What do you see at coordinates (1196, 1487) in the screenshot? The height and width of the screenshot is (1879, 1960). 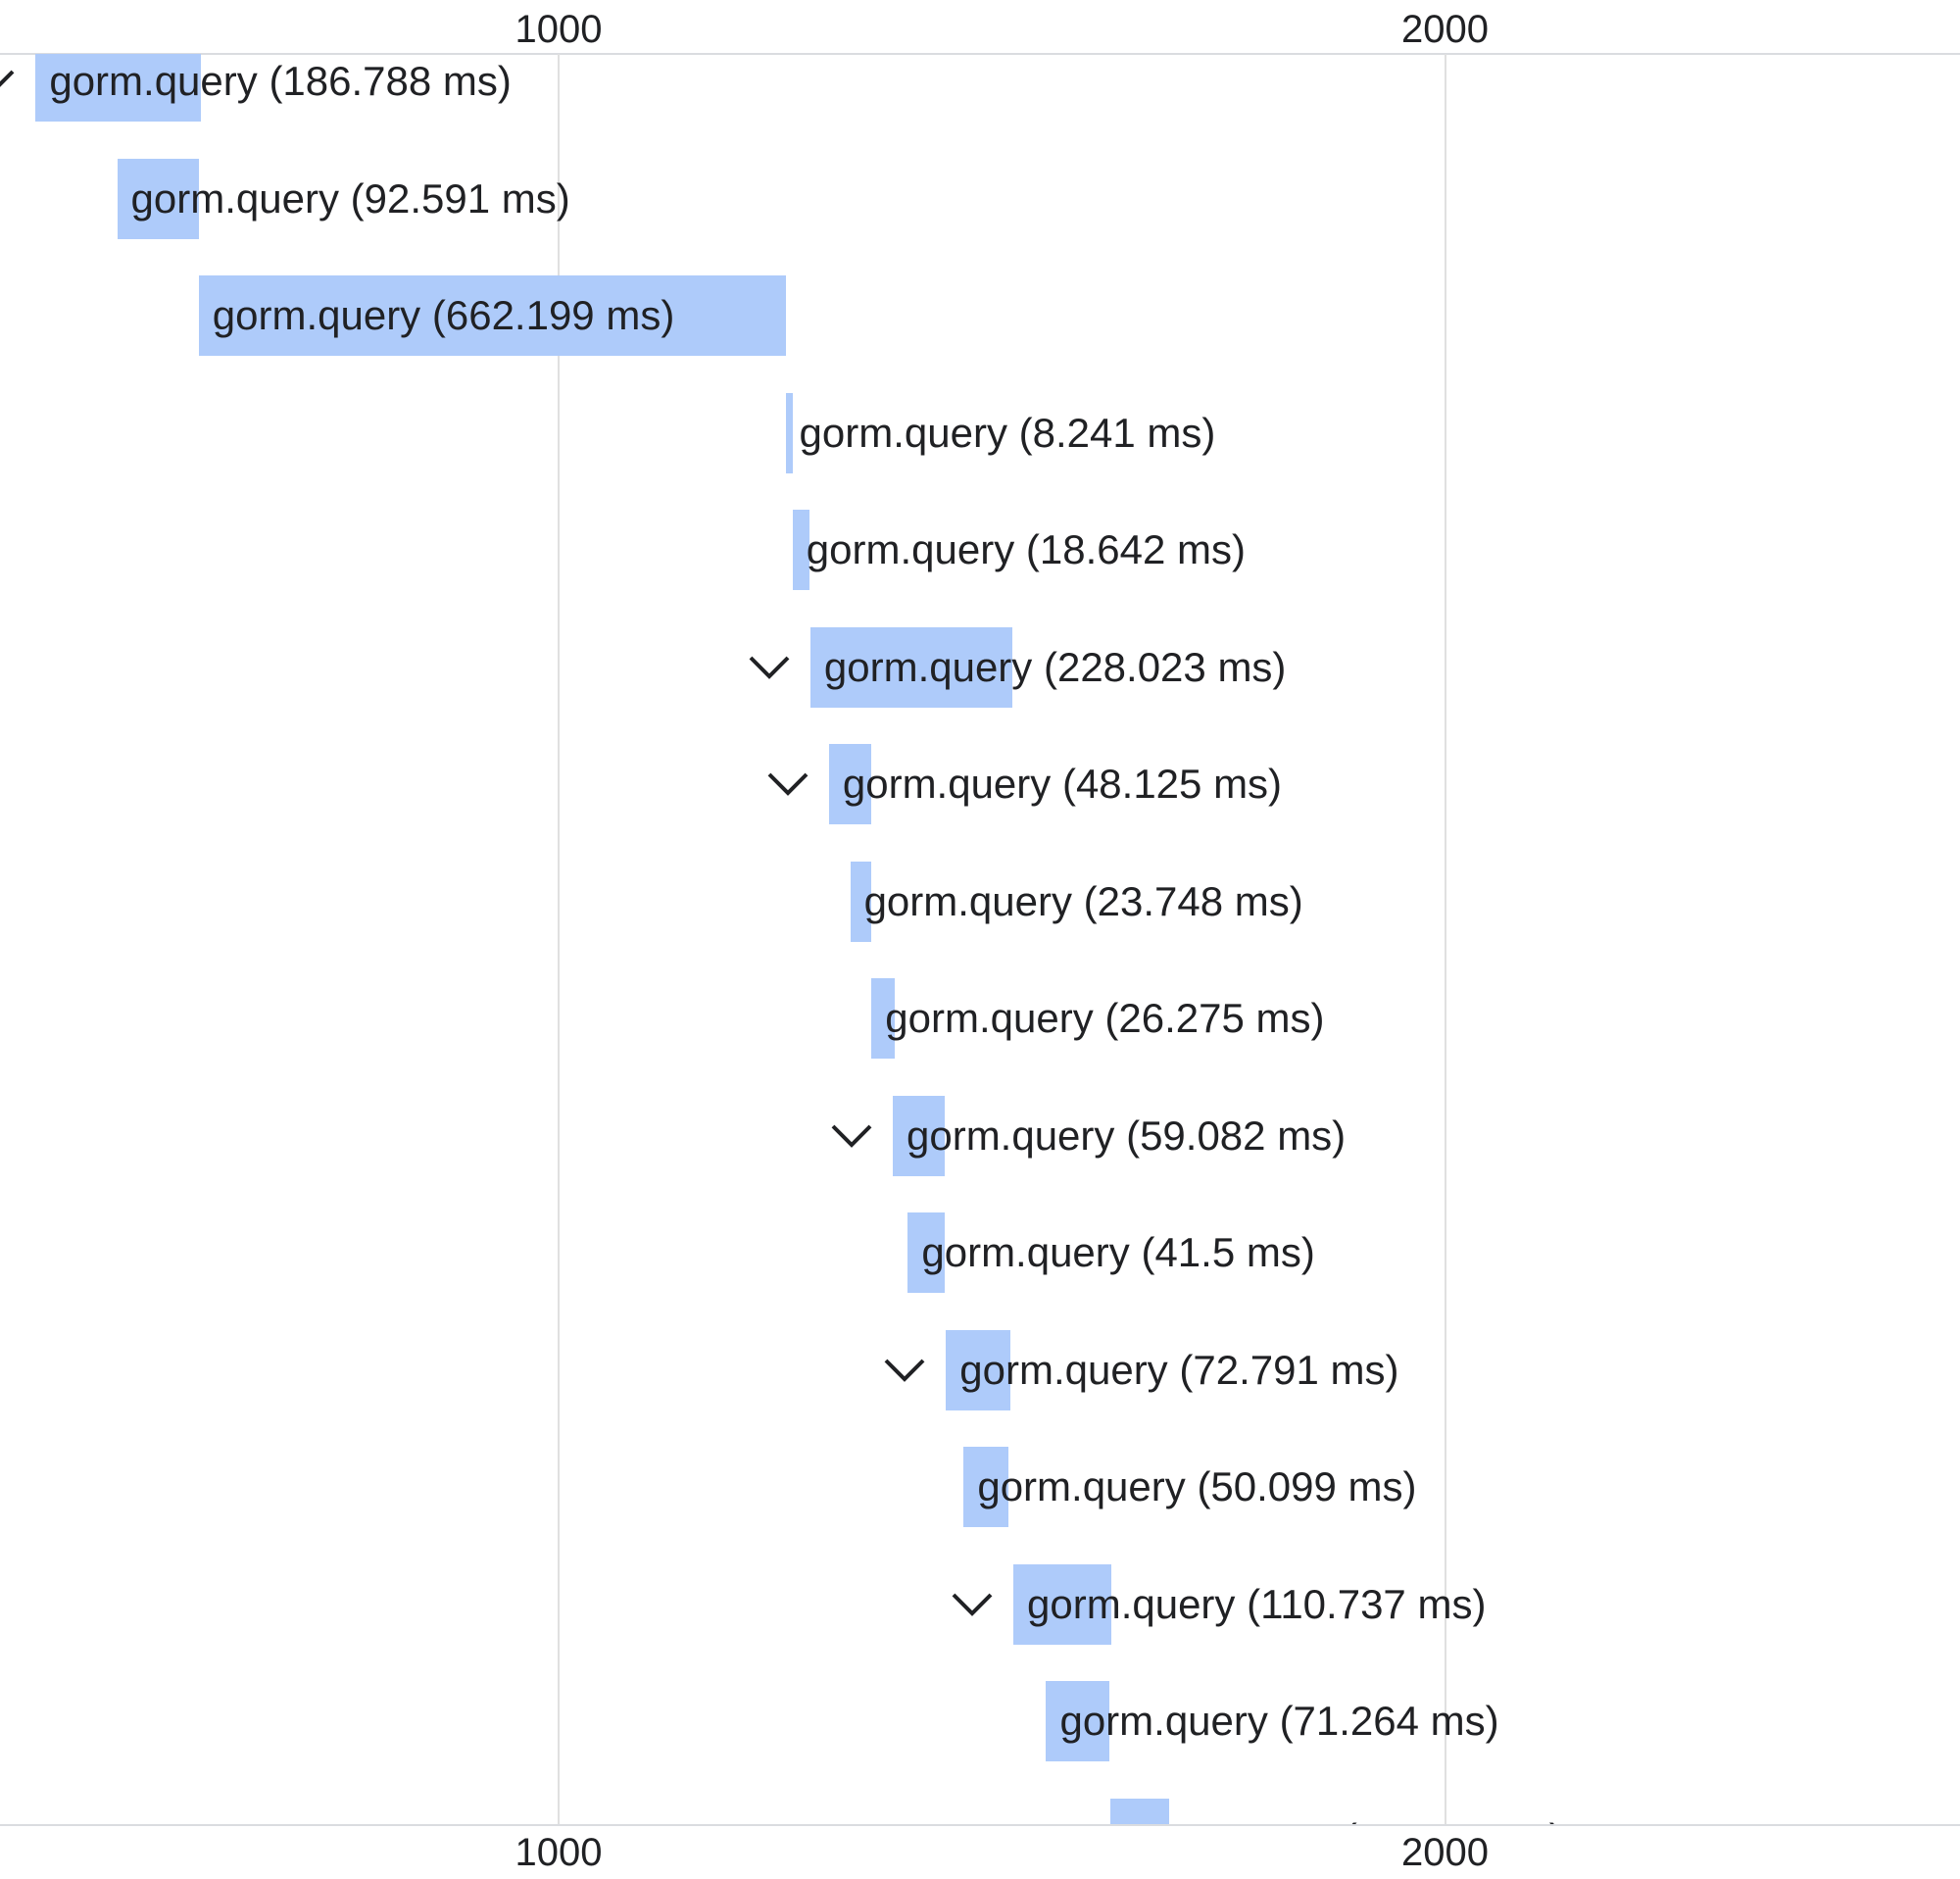 I see `span-label: gorm.query (50.099 ms)` at bounding box center [1196, 1487].